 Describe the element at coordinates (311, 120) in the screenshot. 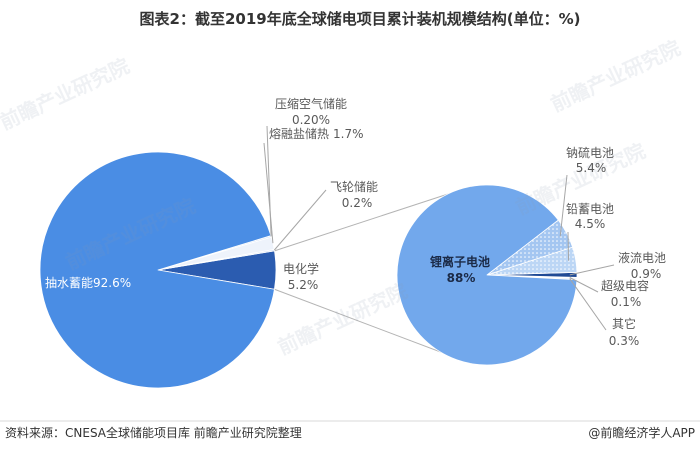

I see `label-compressed-air-value: 0.20%` at that location.